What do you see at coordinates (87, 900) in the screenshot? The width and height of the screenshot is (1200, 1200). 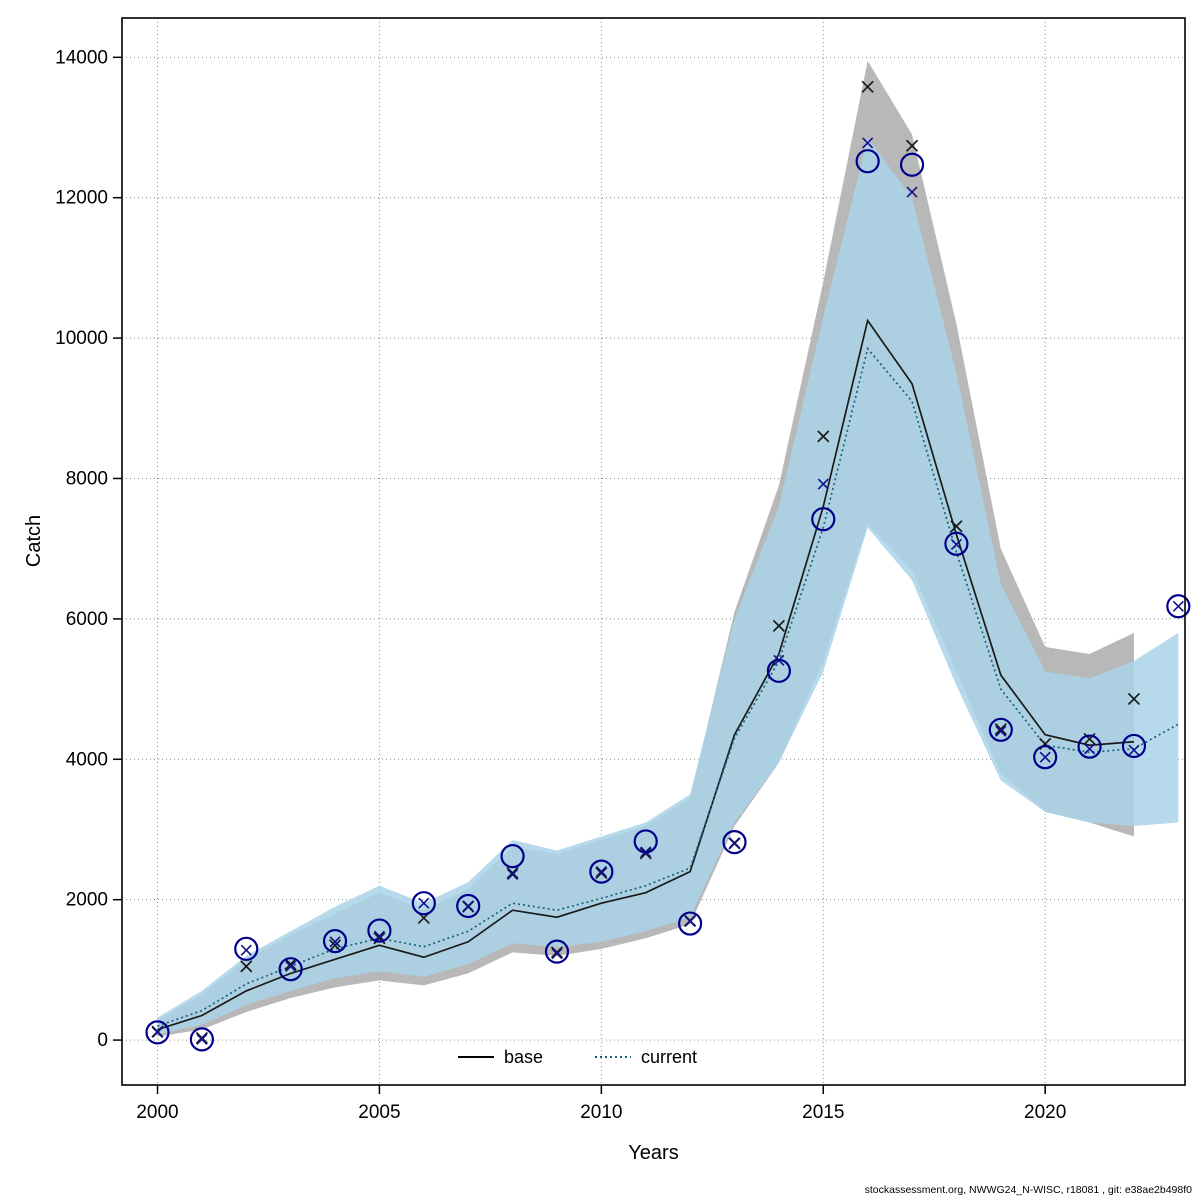 I see `y-tick-label: 2000` at bounding box center [87, 900].